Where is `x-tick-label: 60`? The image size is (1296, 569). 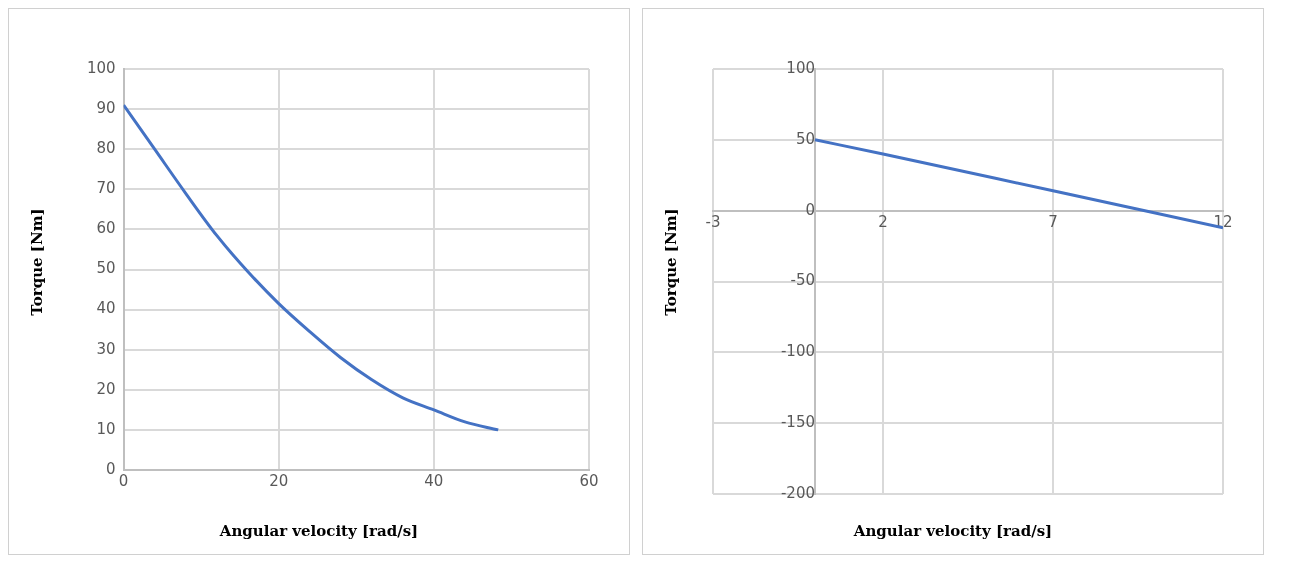 x-tick-label: 60 is located at coordinates (589, 480).